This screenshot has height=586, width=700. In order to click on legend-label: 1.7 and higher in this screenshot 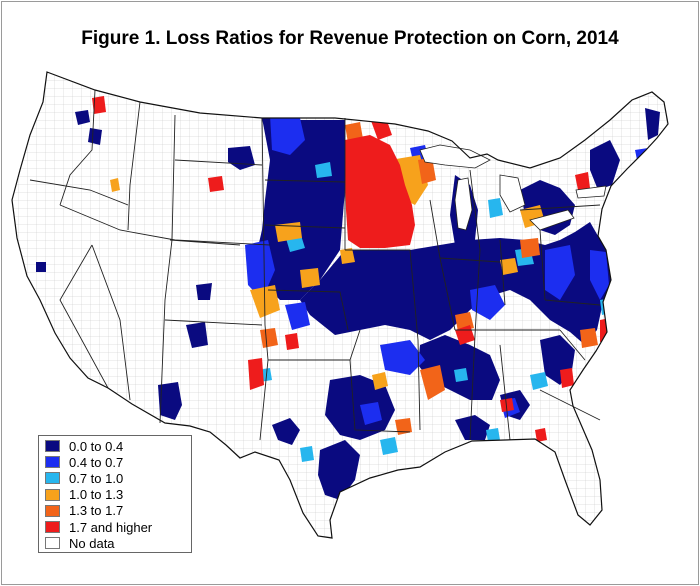, I will do `click(111, 527)`.